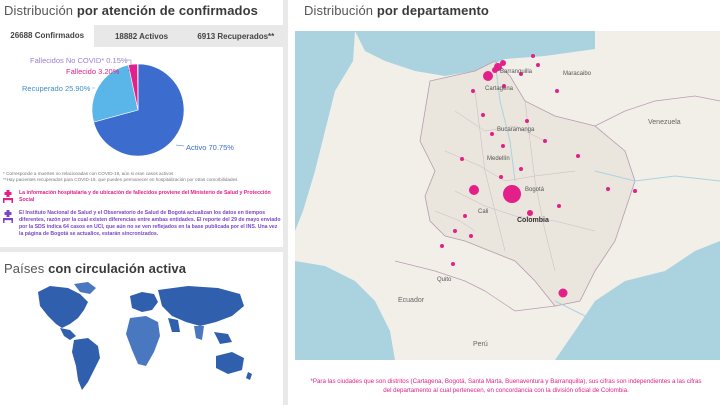 This screenshot has height=405, width=720. Describe the element at coordinates (68, 334) in the screenshot. I see `central-america-shape` at that location.